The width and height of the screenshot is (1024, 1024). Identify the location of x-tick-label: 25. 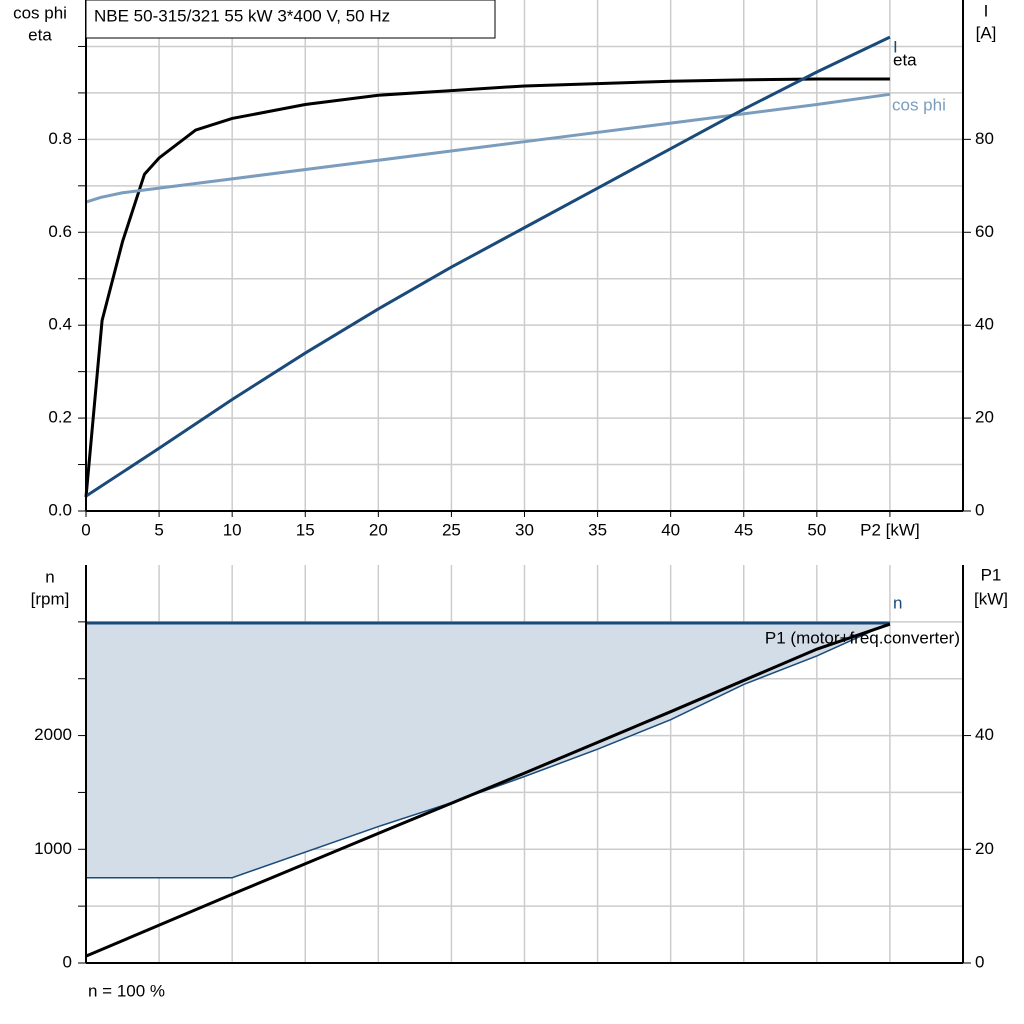
(451, 529).